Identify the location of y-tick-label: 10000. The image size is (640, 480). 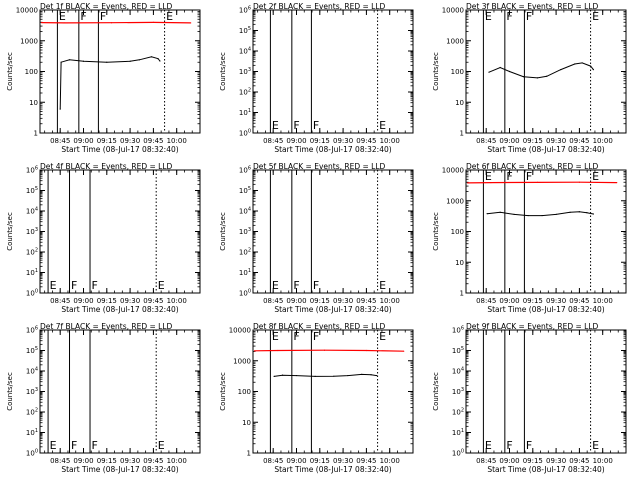
(453, 171).